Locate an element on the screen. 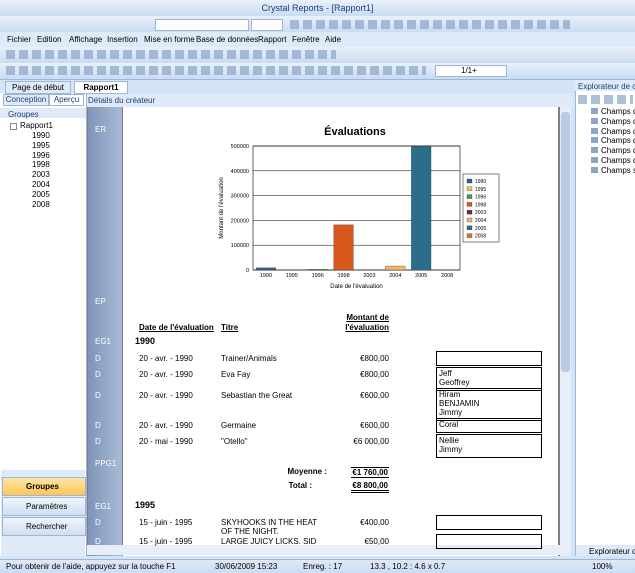 The height and width of the screenshot is (573, 635). view-tab: Aperçu is located at coordinates (66, 100).